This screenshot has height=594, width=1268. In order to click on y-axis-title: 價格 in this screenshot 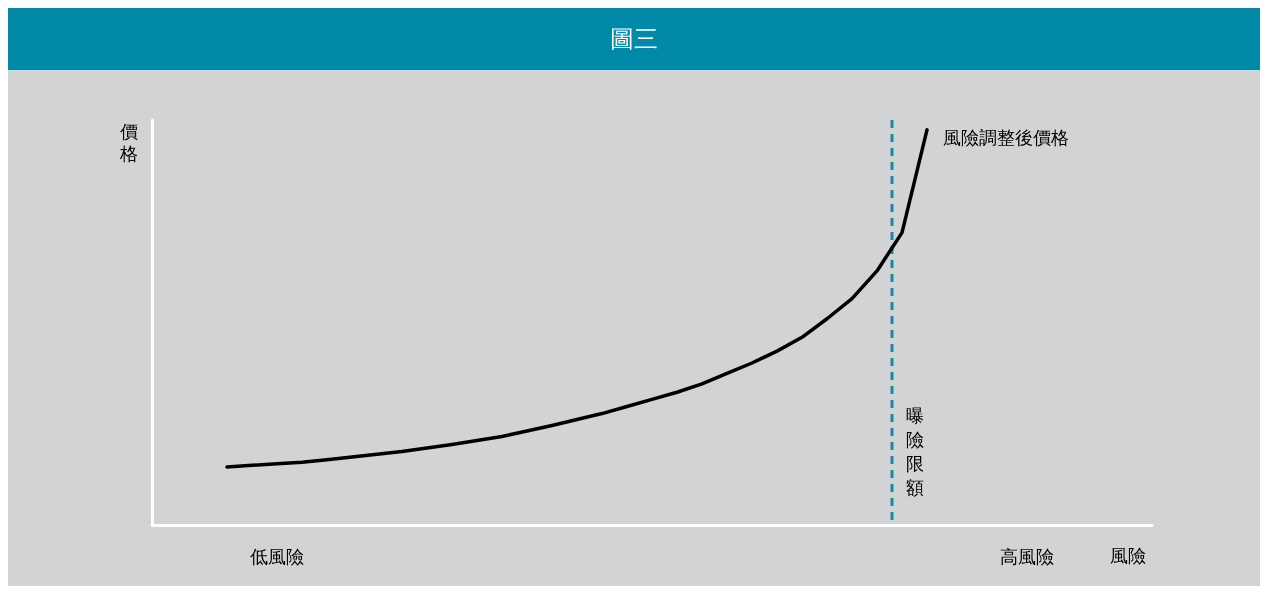, I will do `click(128, 142)`.